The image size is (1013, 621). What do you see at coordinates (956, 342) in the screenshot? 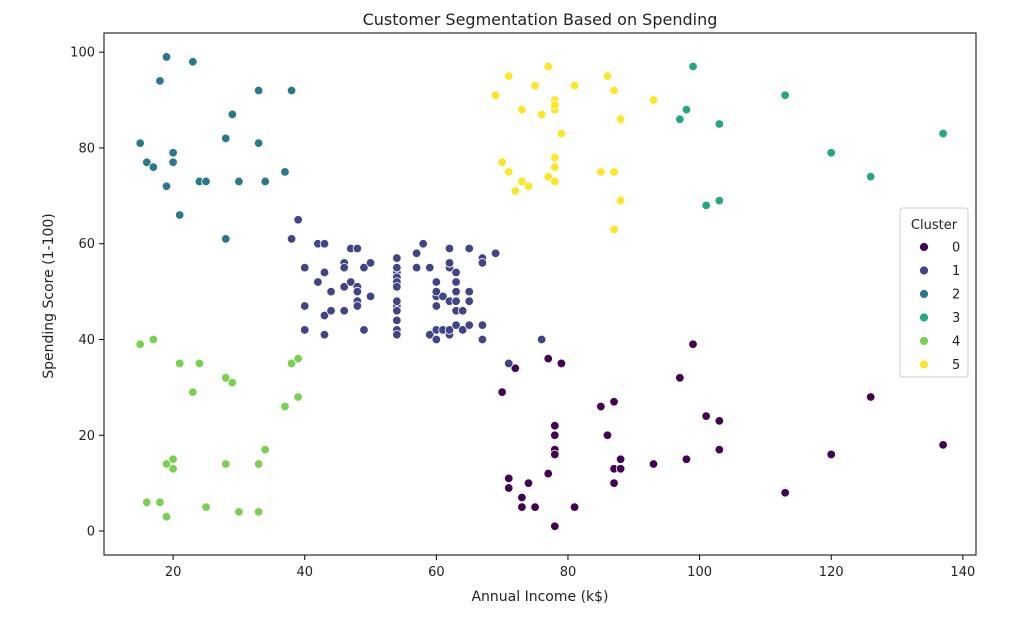
I see `legend-label: 4` at bounding box center [956, 342].